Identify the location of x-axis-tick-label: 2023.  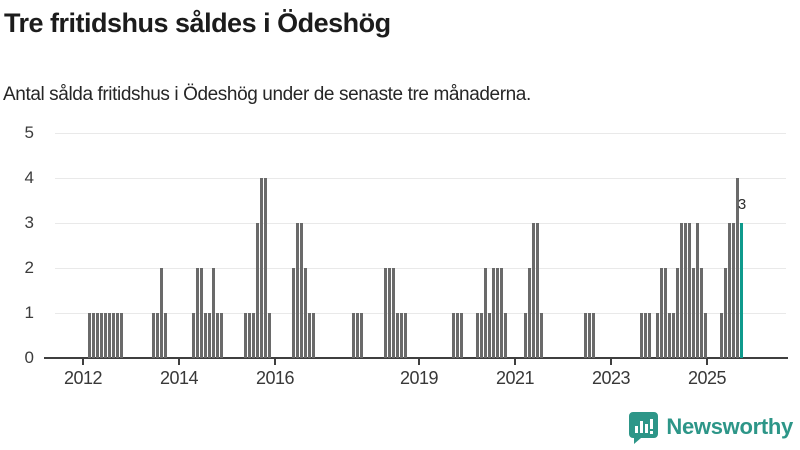
(611, 378).